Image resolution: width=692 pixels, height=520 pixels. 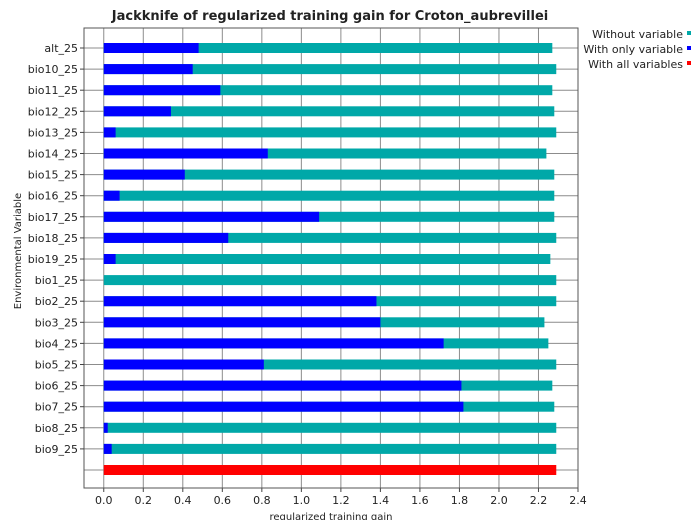 I want to click on x-tick-label: 0.2, so click(x=144, y=500).